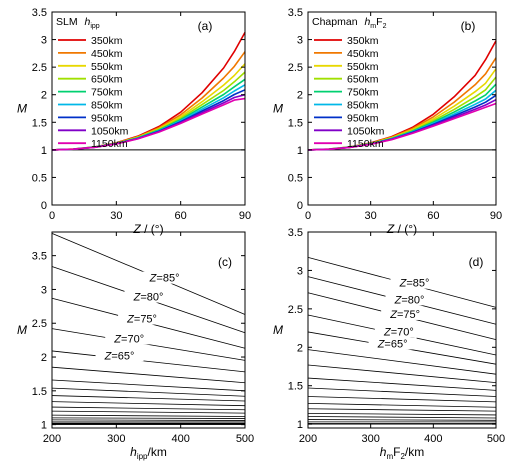  I want to click on x-axis-label-tail: F, so click(396, 452).